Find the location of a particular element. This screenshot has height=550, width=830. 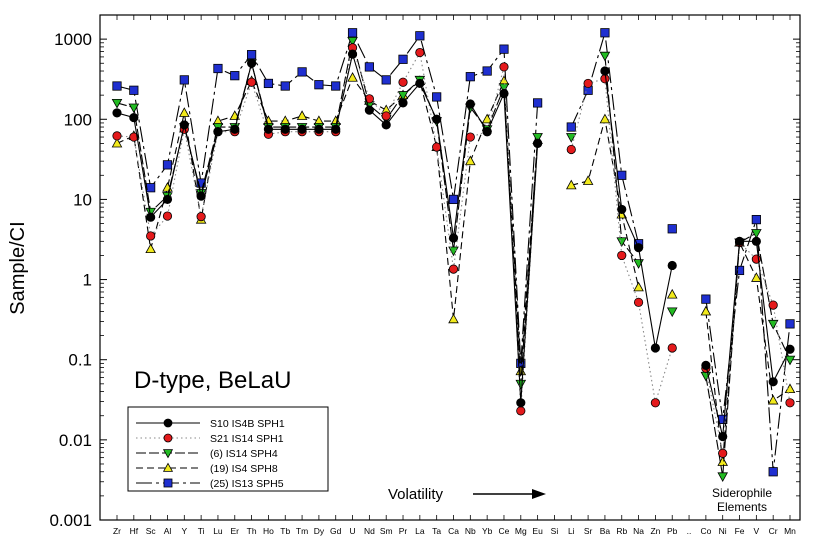

sample-label: D-type, BeLaU is located at coordinates (212, 380).